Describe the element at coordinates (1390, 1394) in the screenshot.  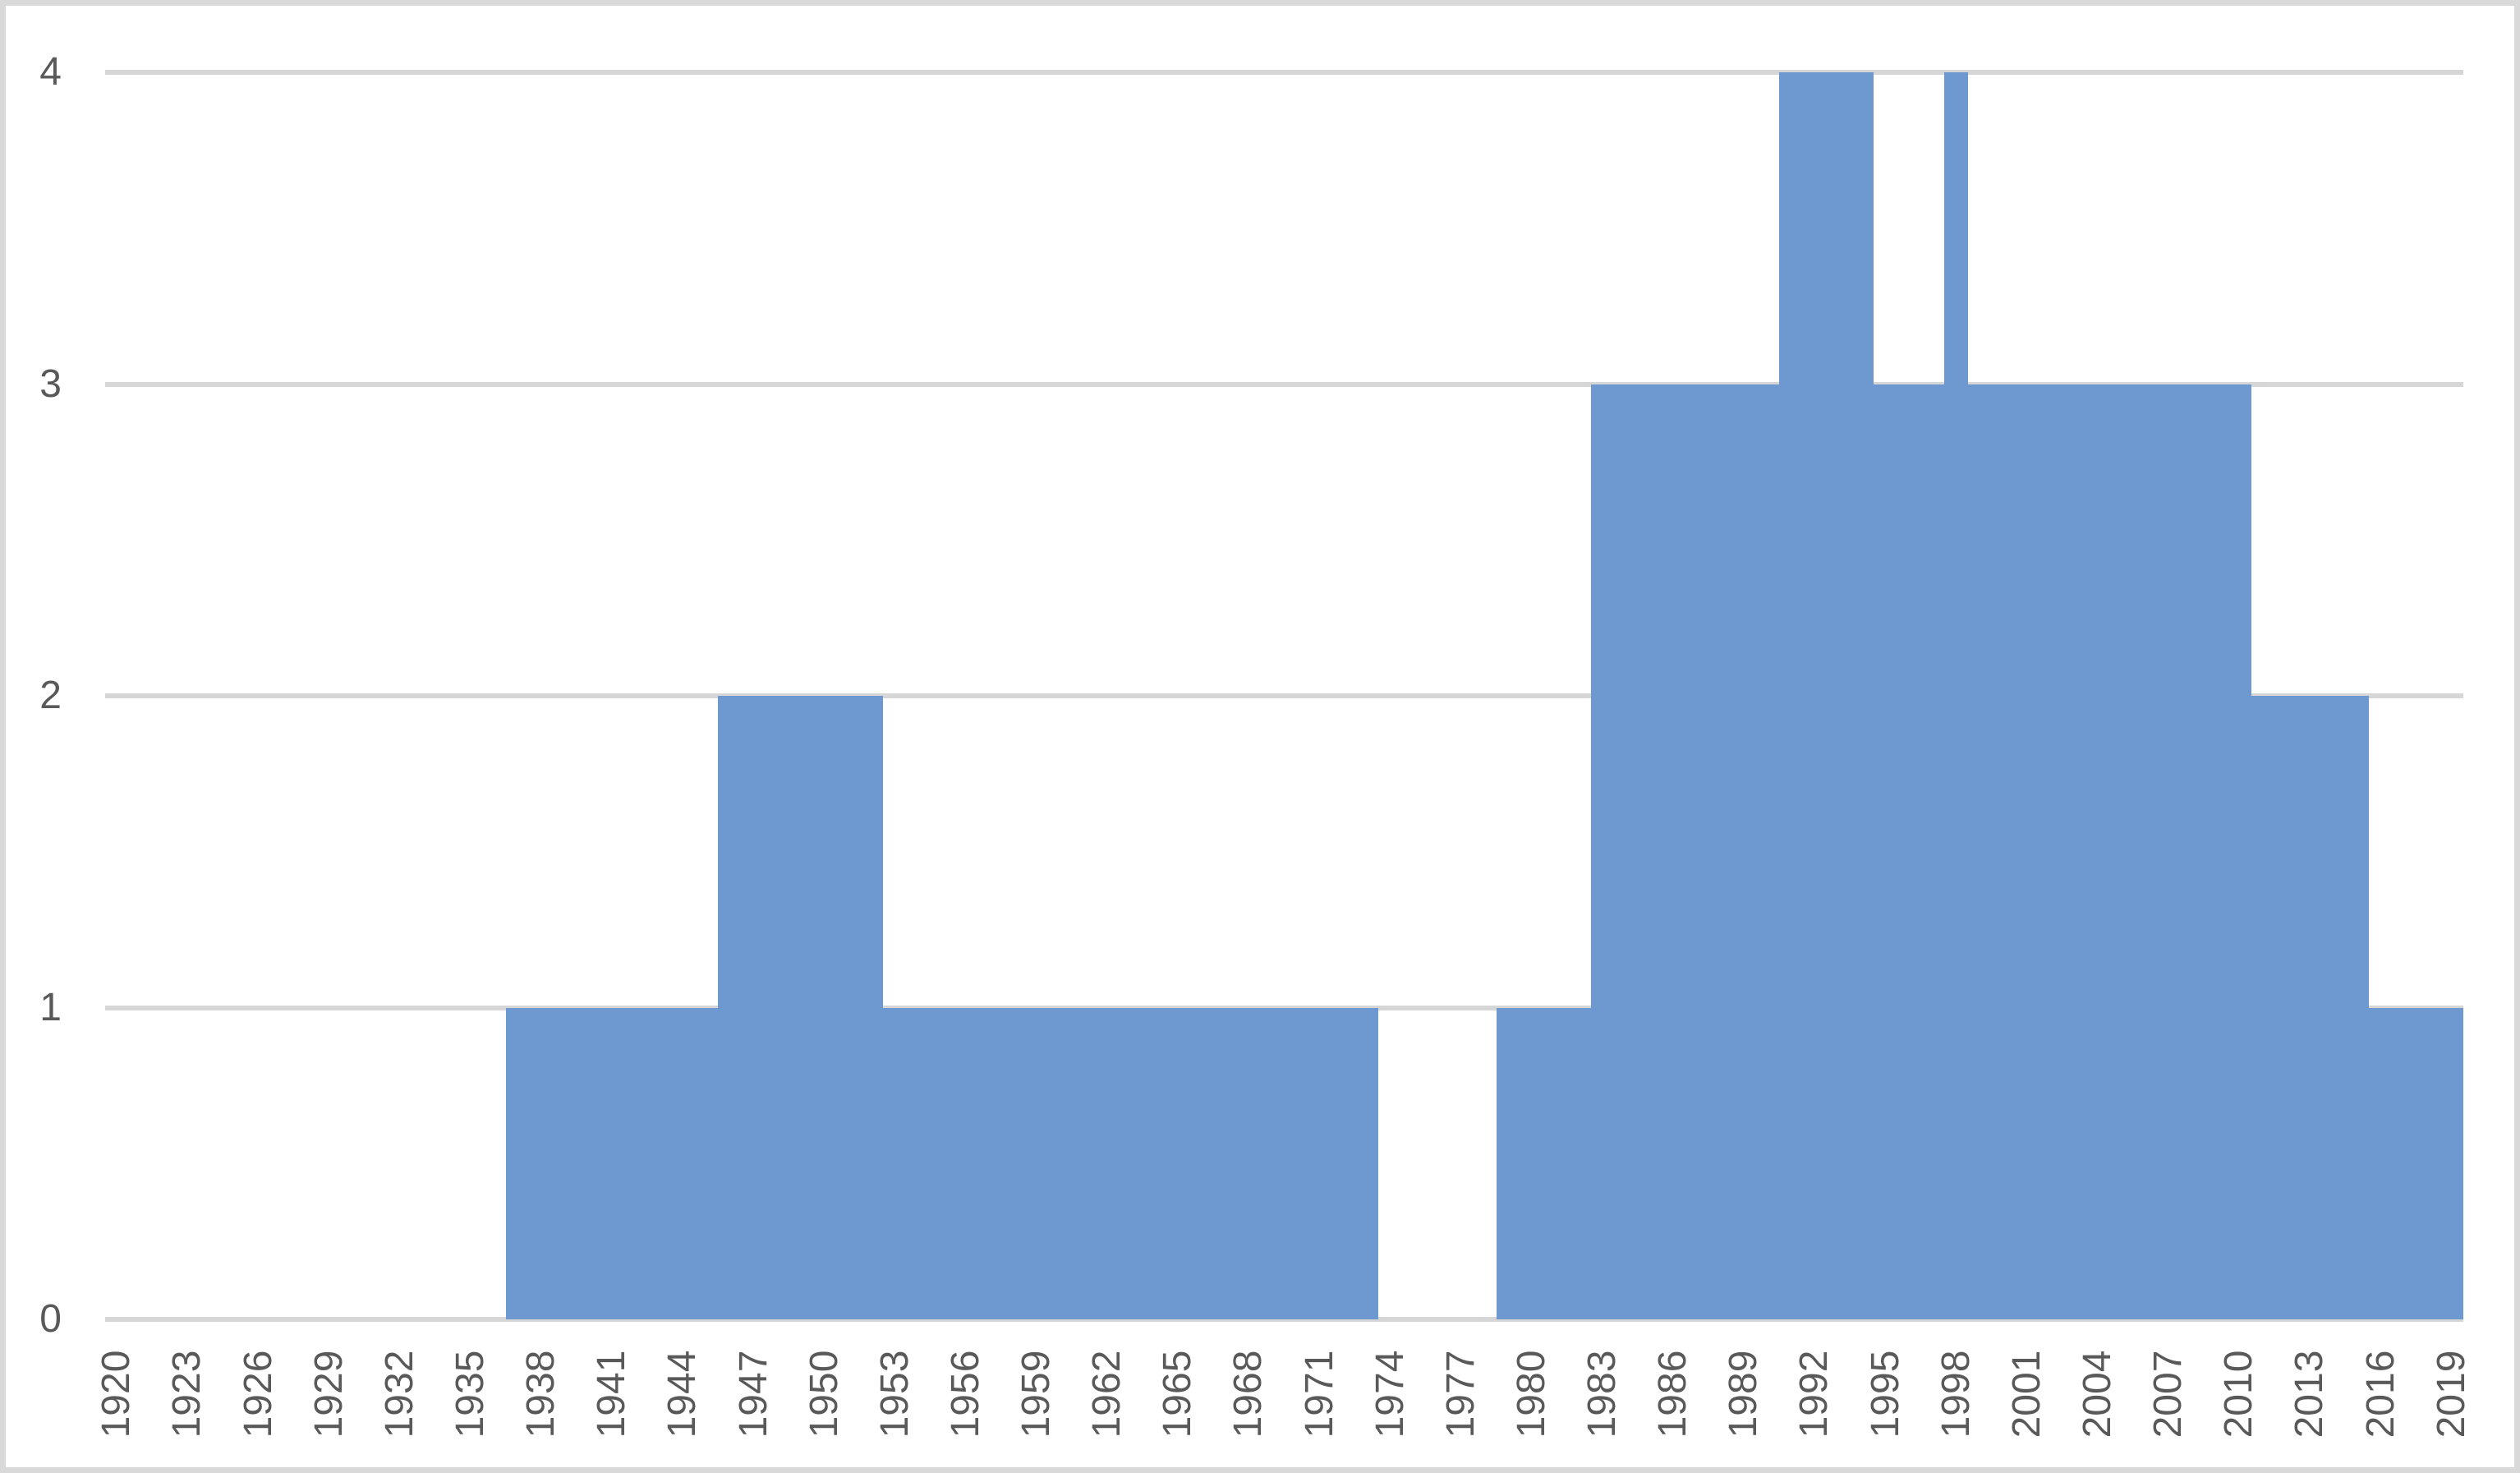
I see `x-axis-tick-label: 1974` at that location.